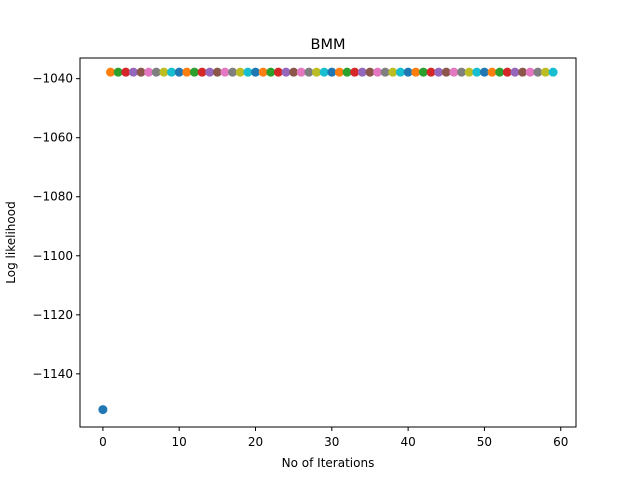  What do you see at coordinates (52, 256) in the screenshot?
I see `y-tick-label: −1100` at bounding box center [52, 256].